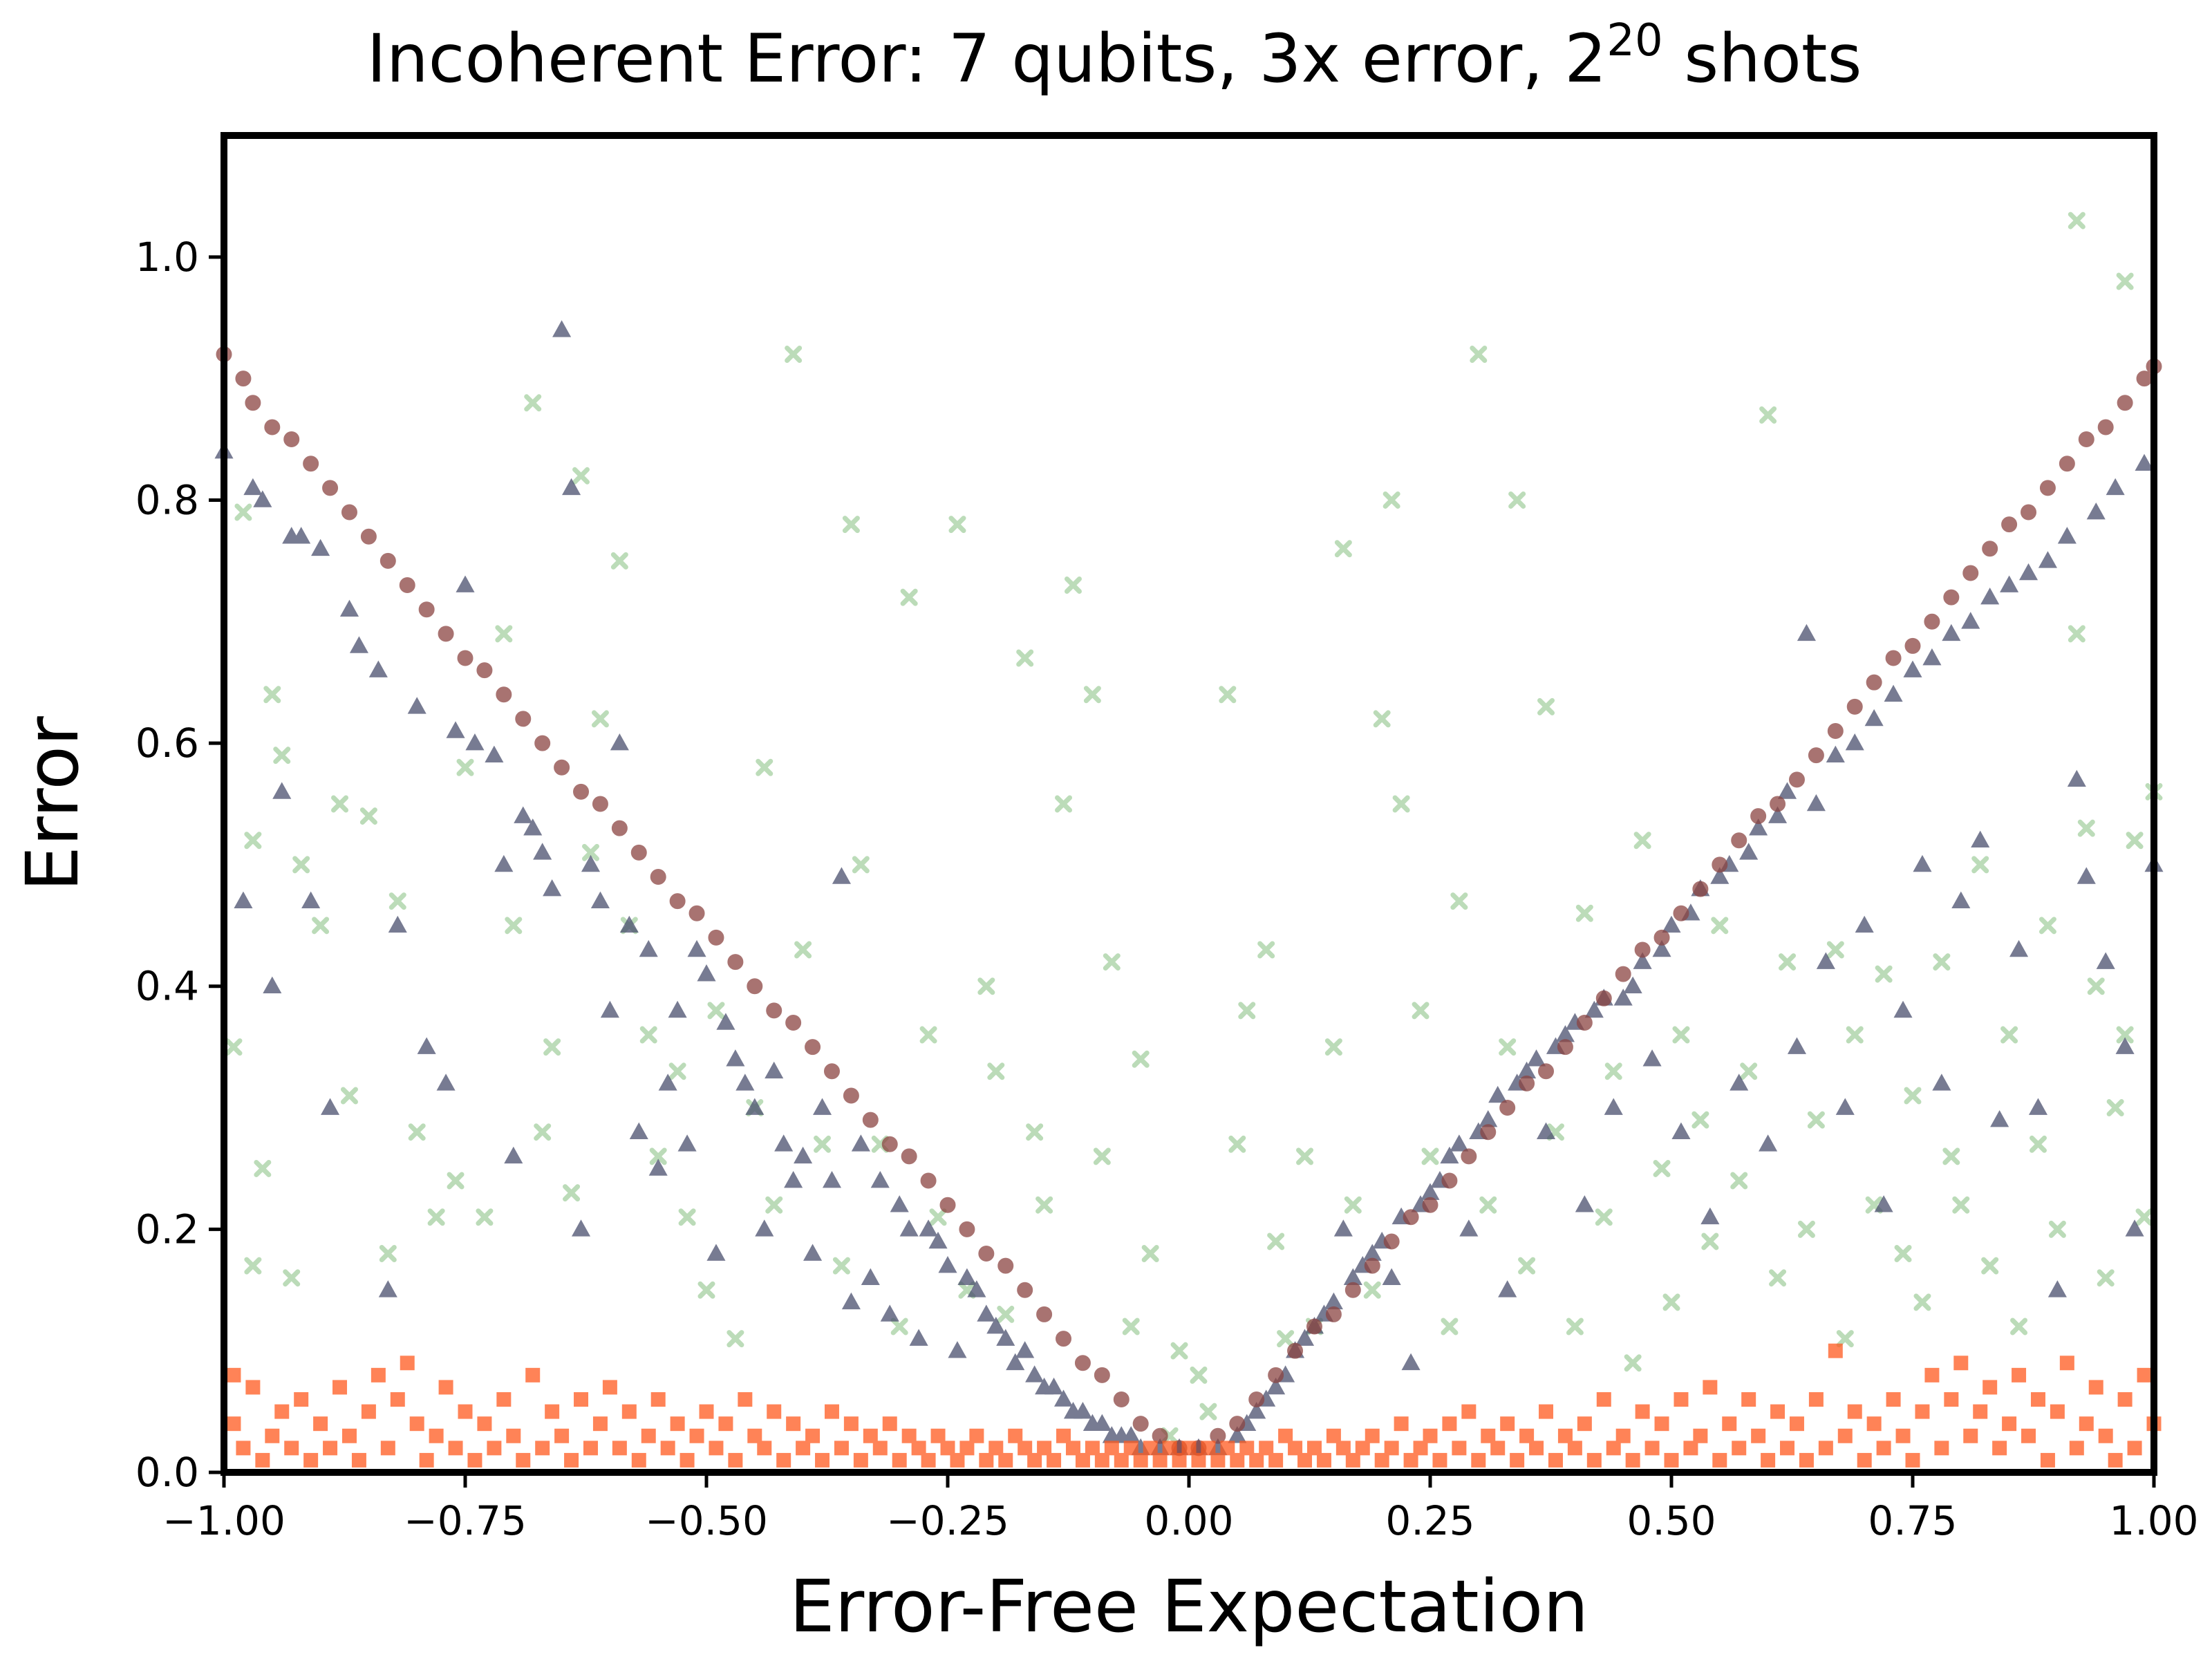  I want to click on y-tick-label: 0.6, so click(167, 744).